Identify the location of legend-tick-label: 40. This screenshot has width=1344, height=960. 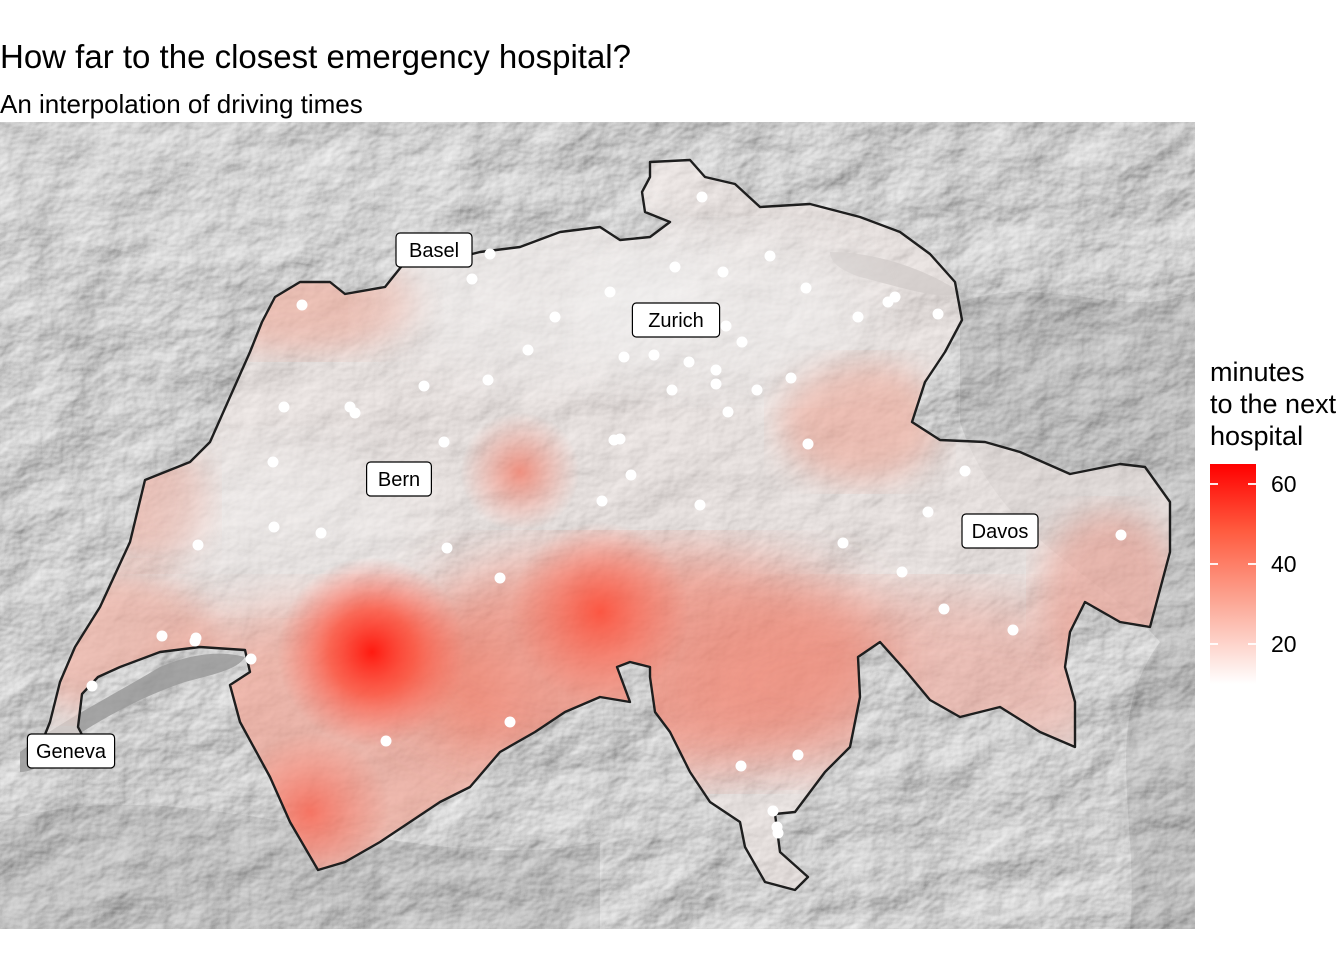
(1284, 564).